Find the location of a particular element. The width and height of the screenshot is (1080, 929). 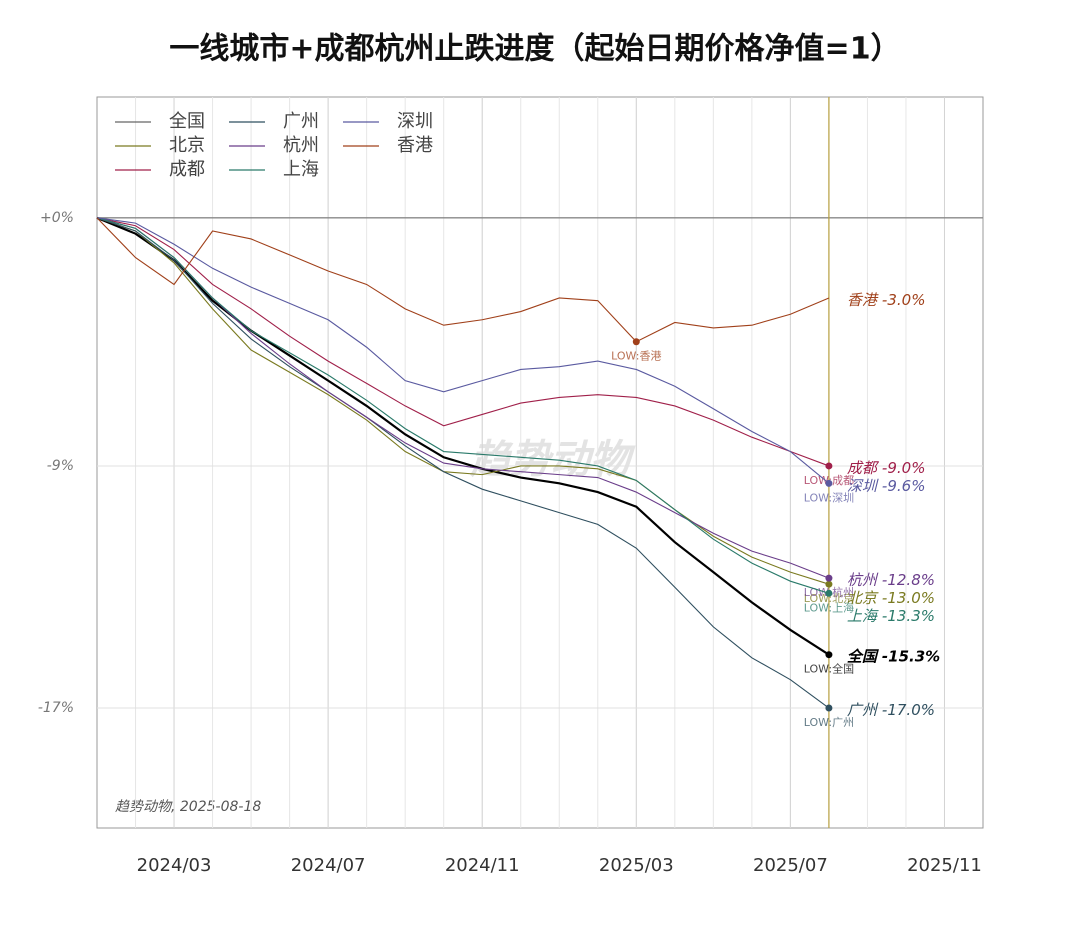

low-label: LOW:上海 is located at coordinates (829, 607).